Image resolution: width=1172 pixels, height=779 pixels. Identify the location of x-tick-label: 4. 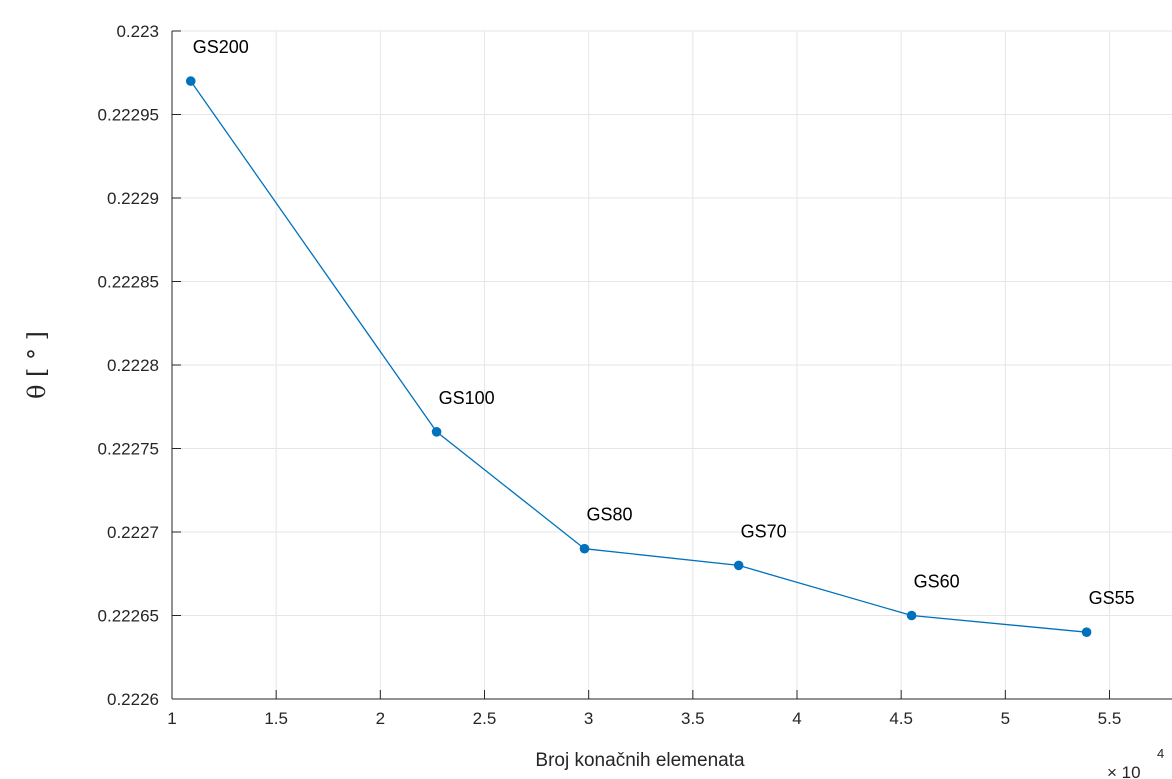
(796, 718).